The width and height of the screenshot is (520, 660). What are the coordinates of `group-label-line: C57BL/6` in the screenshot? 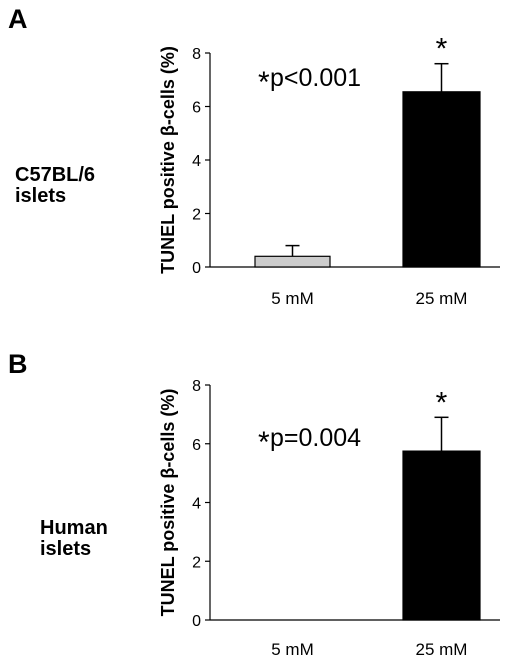 It's located at (55, 175).